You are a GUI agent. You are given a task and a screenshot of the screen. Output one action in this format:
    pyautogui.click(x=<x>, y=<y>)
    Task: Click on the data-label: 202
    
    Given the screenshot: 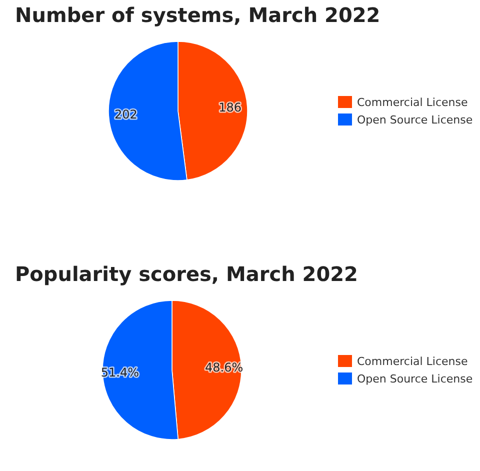 What is the action you would take?
    pyautogui.click(x=126, y=114)
    